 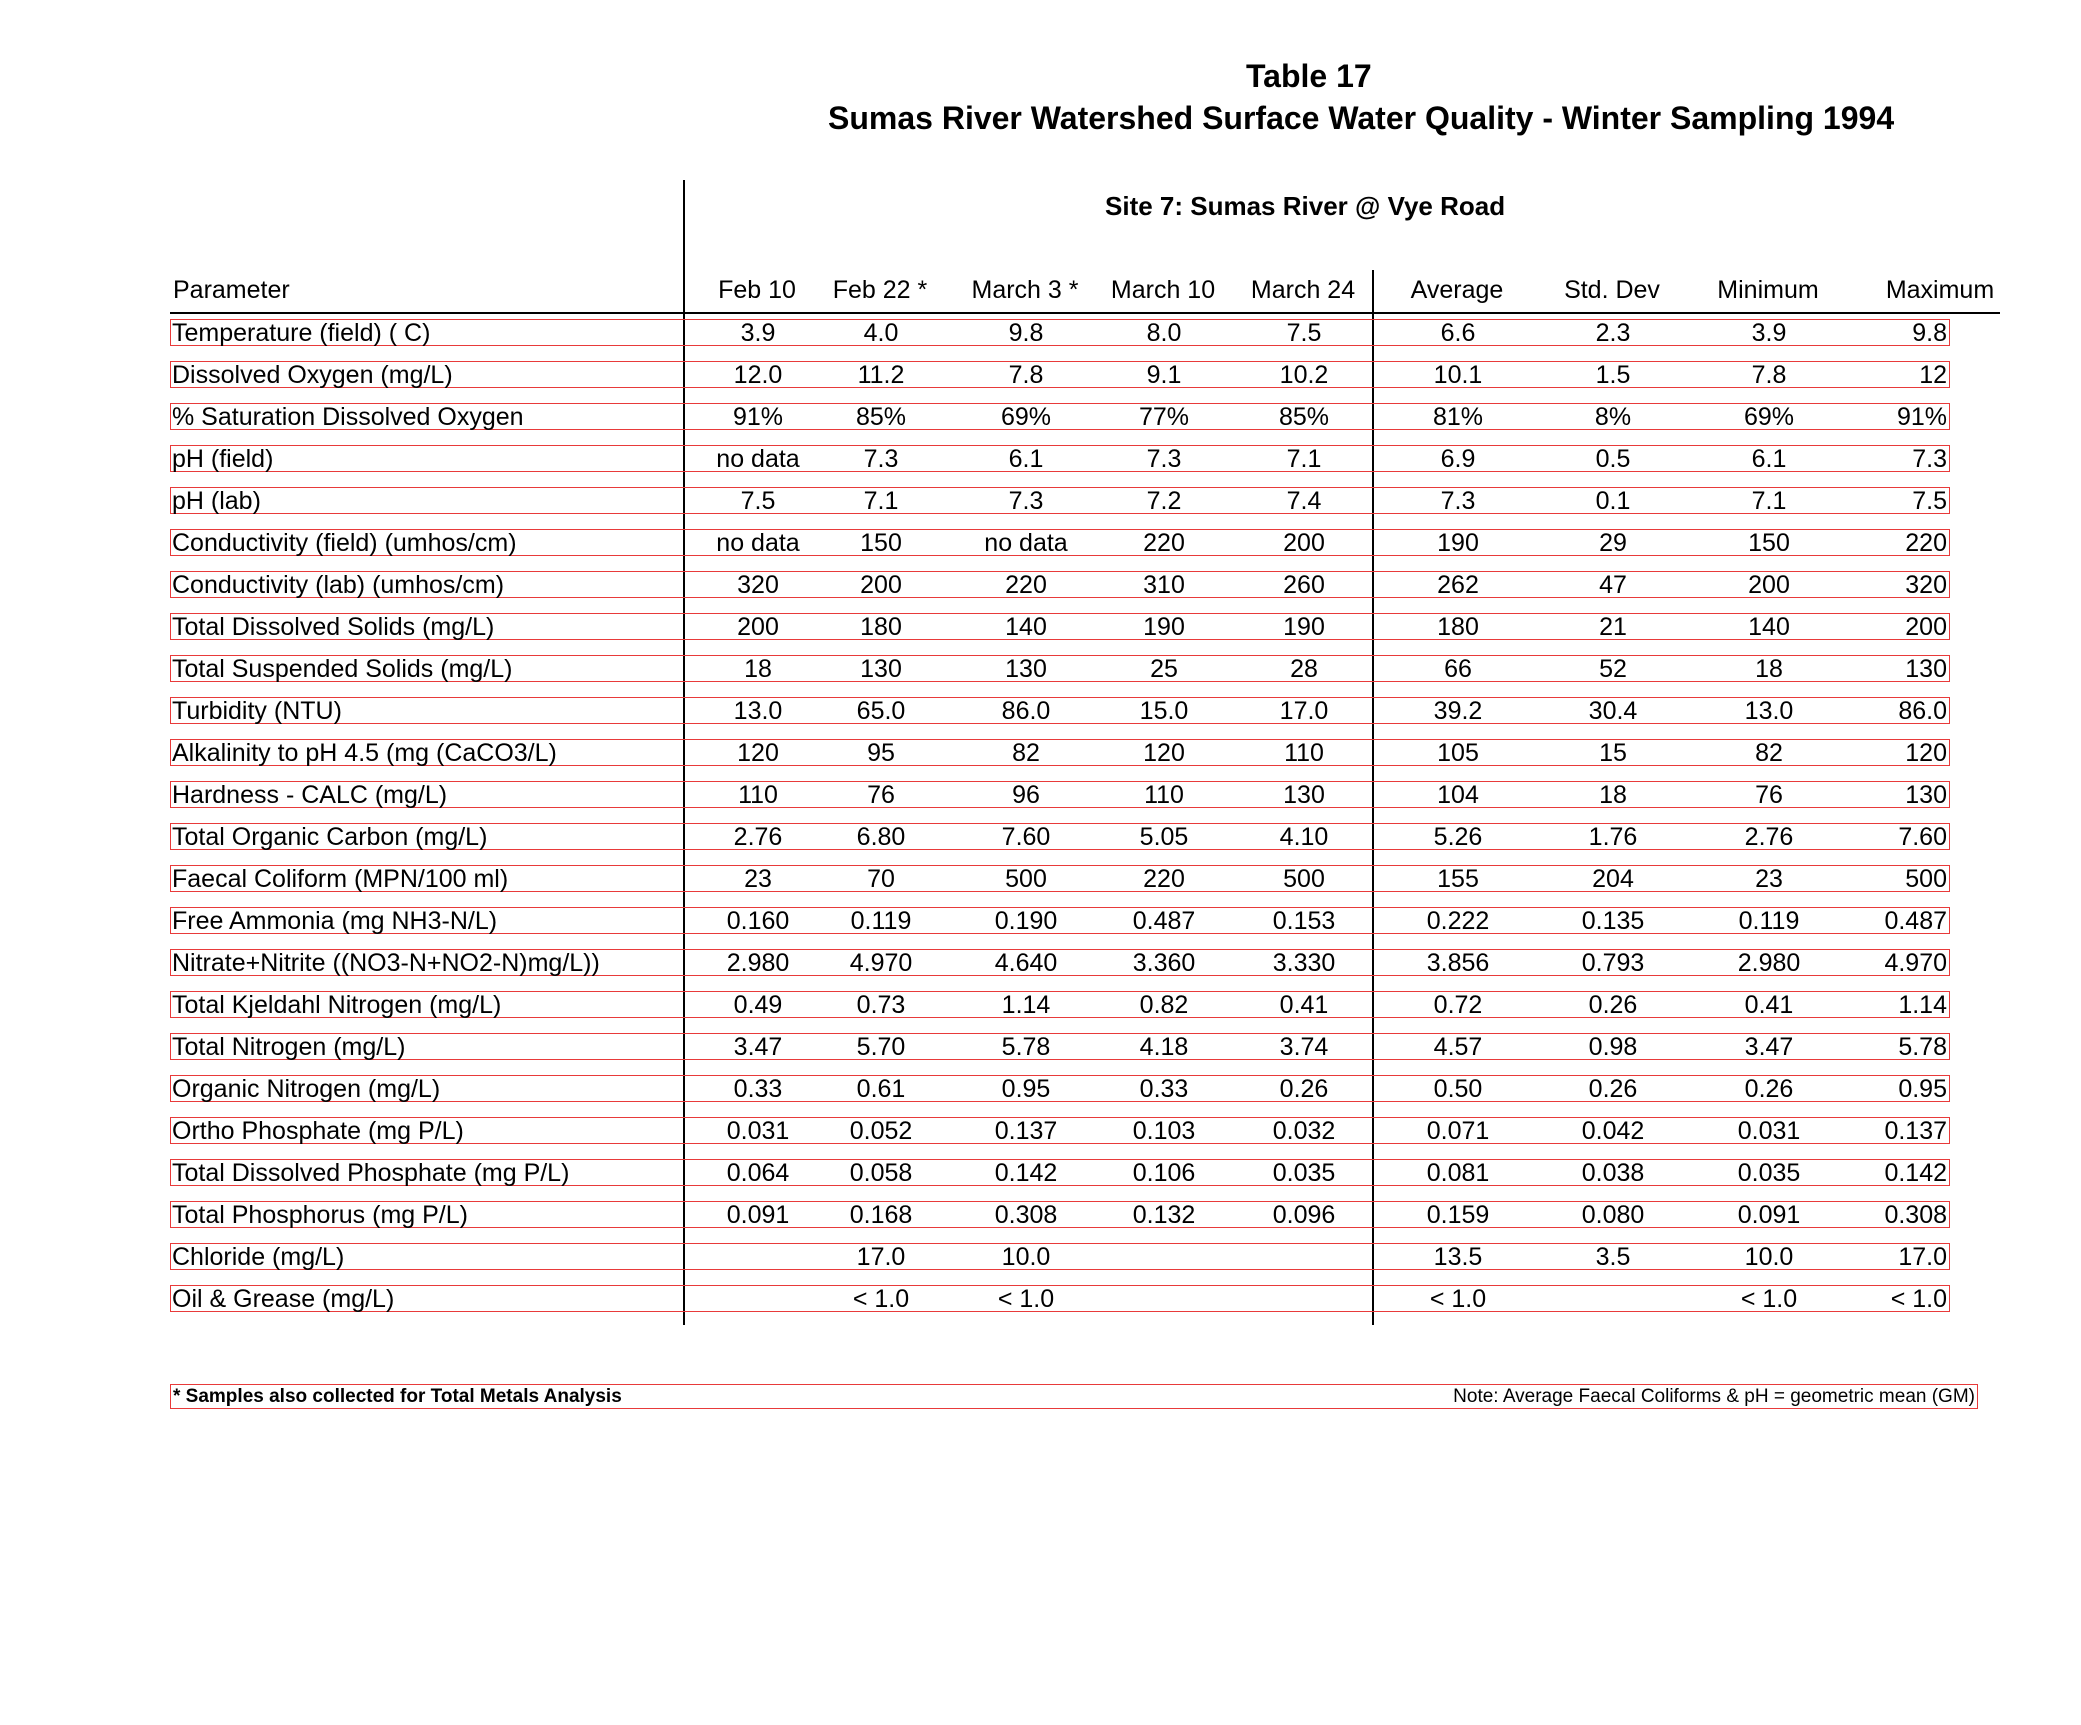 What do you see at coordinates (1164, 1173) in the screenshot?
I see `cell-march-10: 0.106` at bounding box center [1164, 1173].